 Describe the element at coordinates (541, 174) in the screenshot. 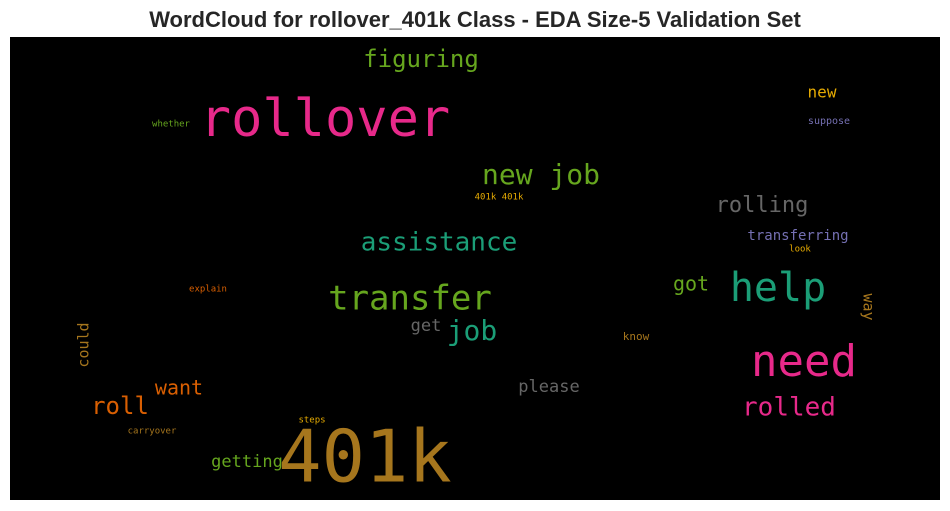

I see `word: new job` at that location.